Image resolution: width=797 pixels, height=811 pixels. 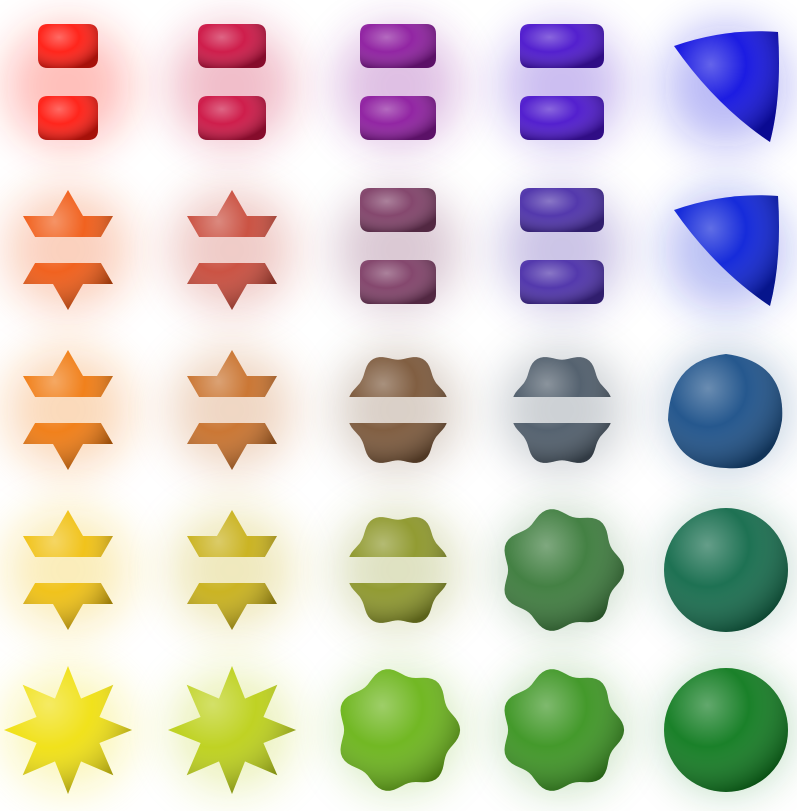 I want to click on shape-blob, so click(x=725, y=411).